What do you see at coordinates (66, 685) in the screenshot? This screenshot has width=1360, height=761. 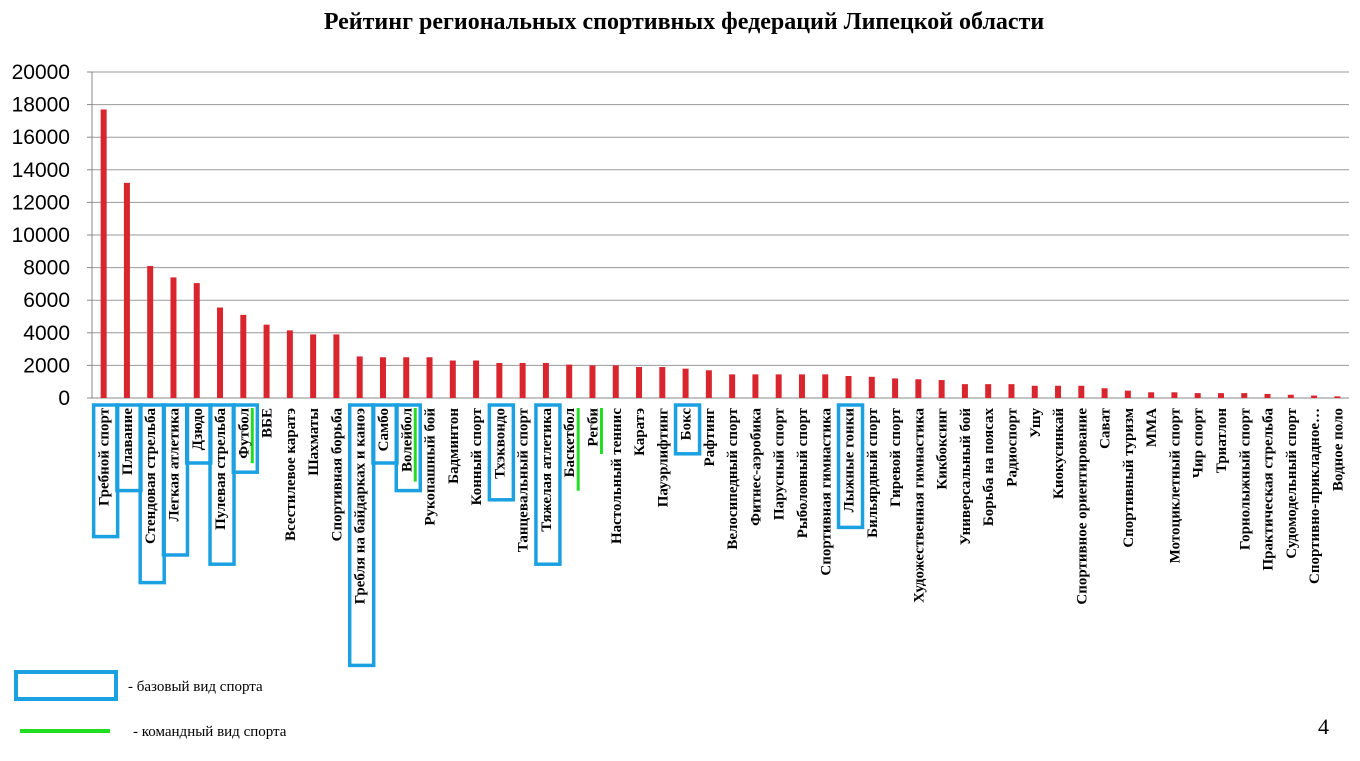 I see `legend-base-swatch` at bounding box center [66, 685].